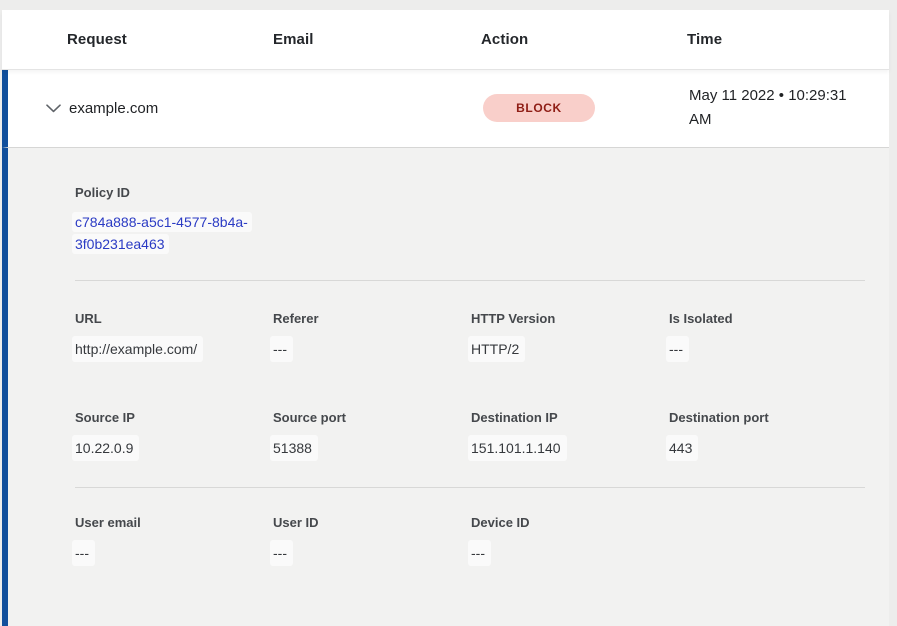  I want to click on field-value: http://example.com/, so click(138, 349).